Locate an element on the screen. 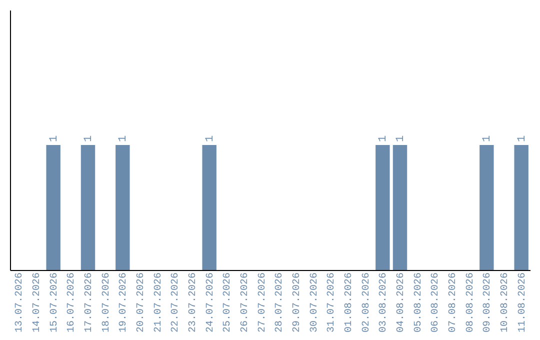 The height and width of the screenshot is (340, 540). x-tick-label: 18.07.2026 is located at coordinates (106, 302).